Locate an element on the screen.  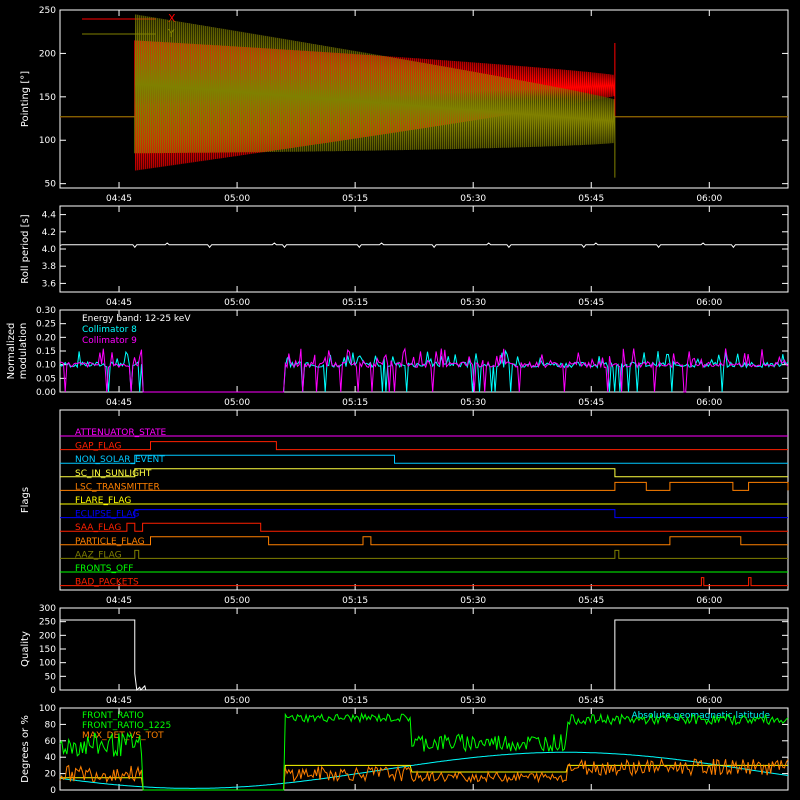
y-tick-label: 0.15 is located at coordinates (46, 352).